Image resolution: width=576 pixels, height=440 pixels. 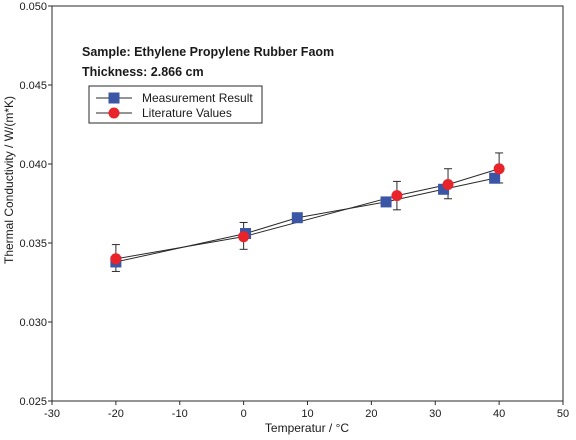 I want to click on legend: Measurement Result Literature Values, so click(x=175, y=104).